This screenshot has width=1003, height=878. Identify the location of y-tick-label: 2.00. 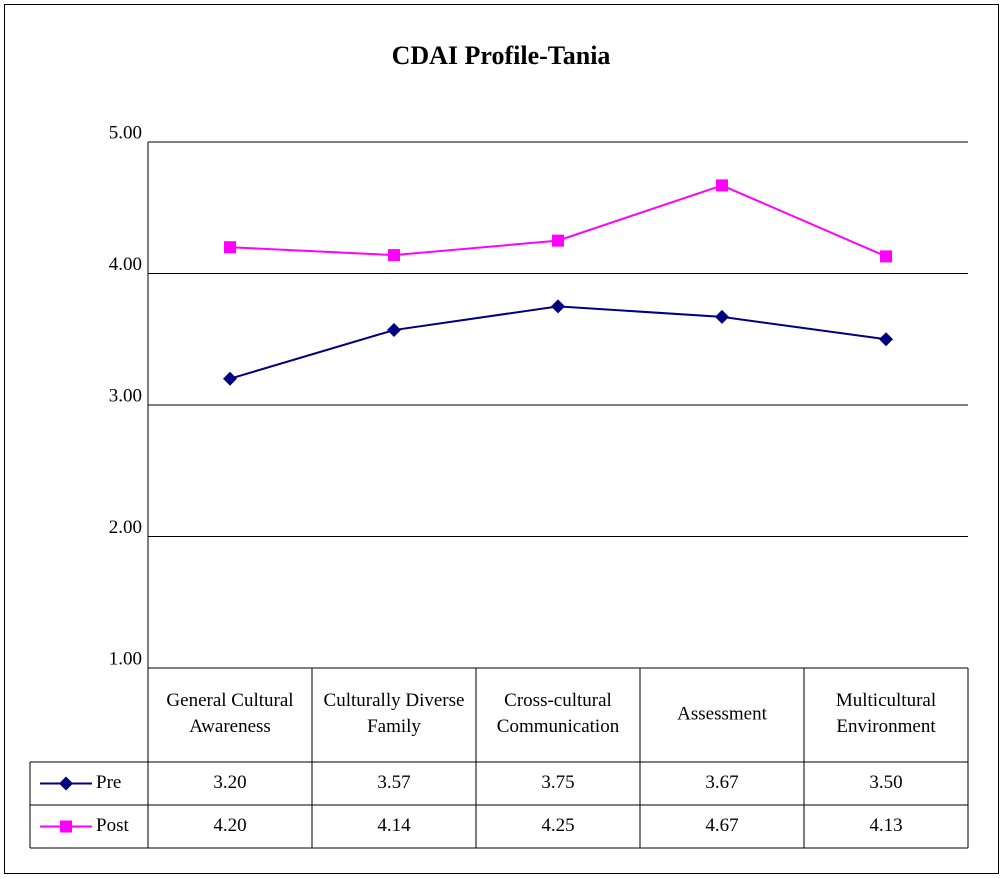
(125, 527).